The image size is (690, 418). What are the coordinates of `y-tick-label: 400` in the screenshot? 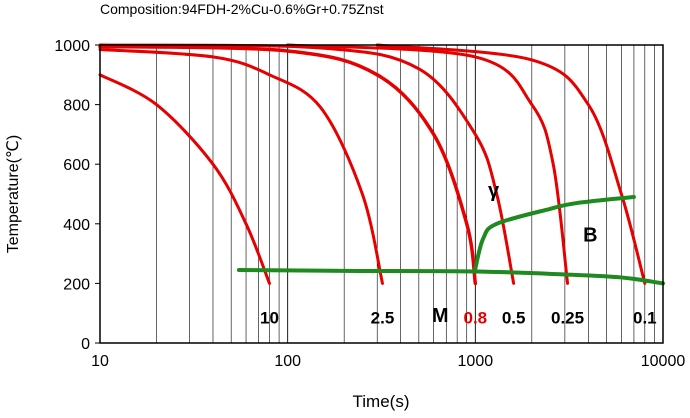 It's located at (76, 225).